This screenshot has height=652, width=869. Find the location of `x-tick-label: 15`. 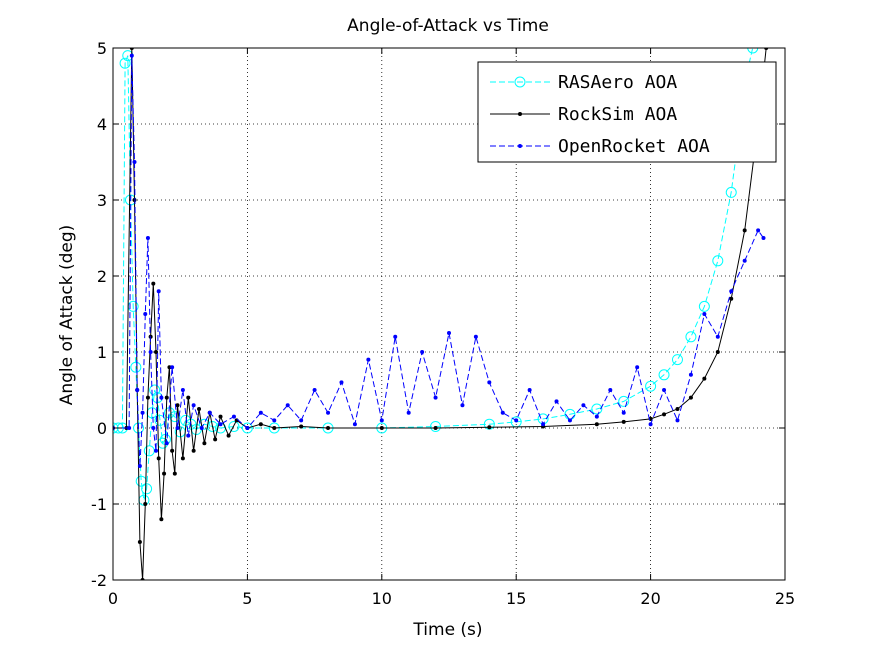

x-tick-label: 15 is located at coordinates (516, 598).